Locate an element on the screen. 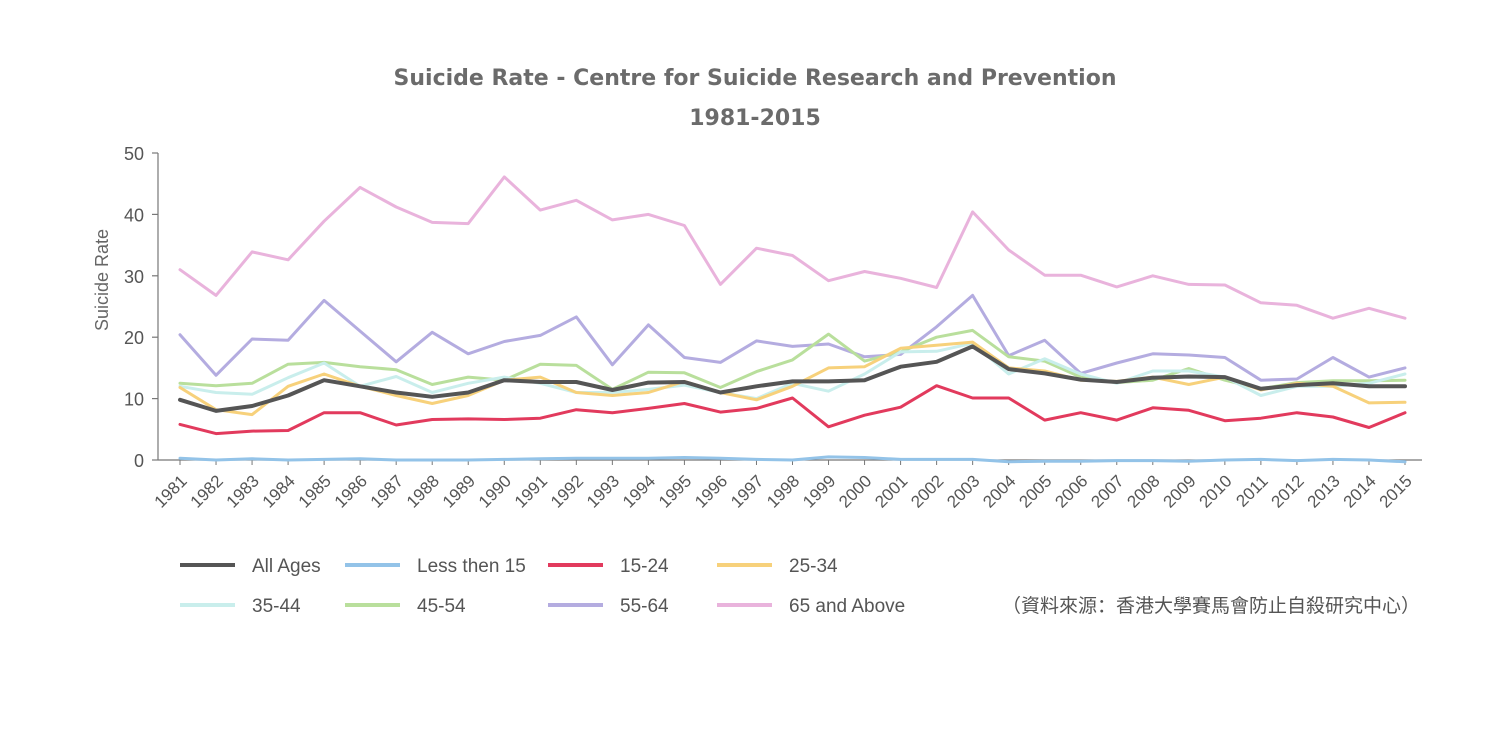  legend-label-all-ages: All Ages is located at coordinates (286, 566).